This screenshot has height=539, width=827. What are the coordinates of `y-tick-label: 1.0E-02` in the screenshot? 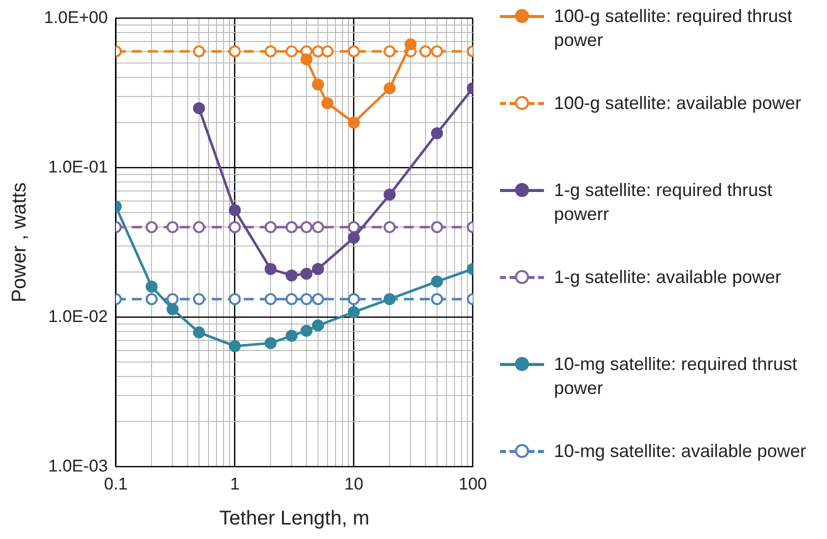 It's located at (78, 316).